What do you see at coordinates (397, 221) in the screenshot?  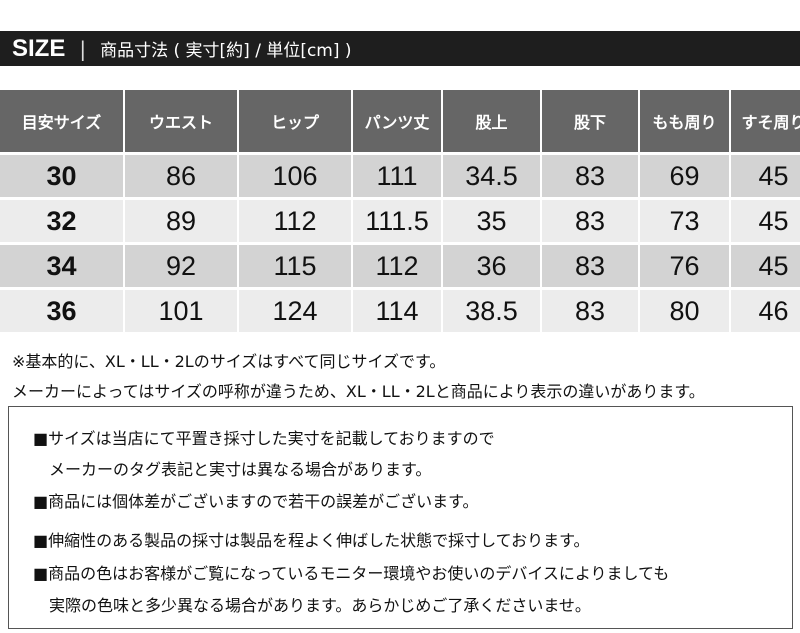 I see `measurement-cell: 111.5` at bounding box center [397, 221].